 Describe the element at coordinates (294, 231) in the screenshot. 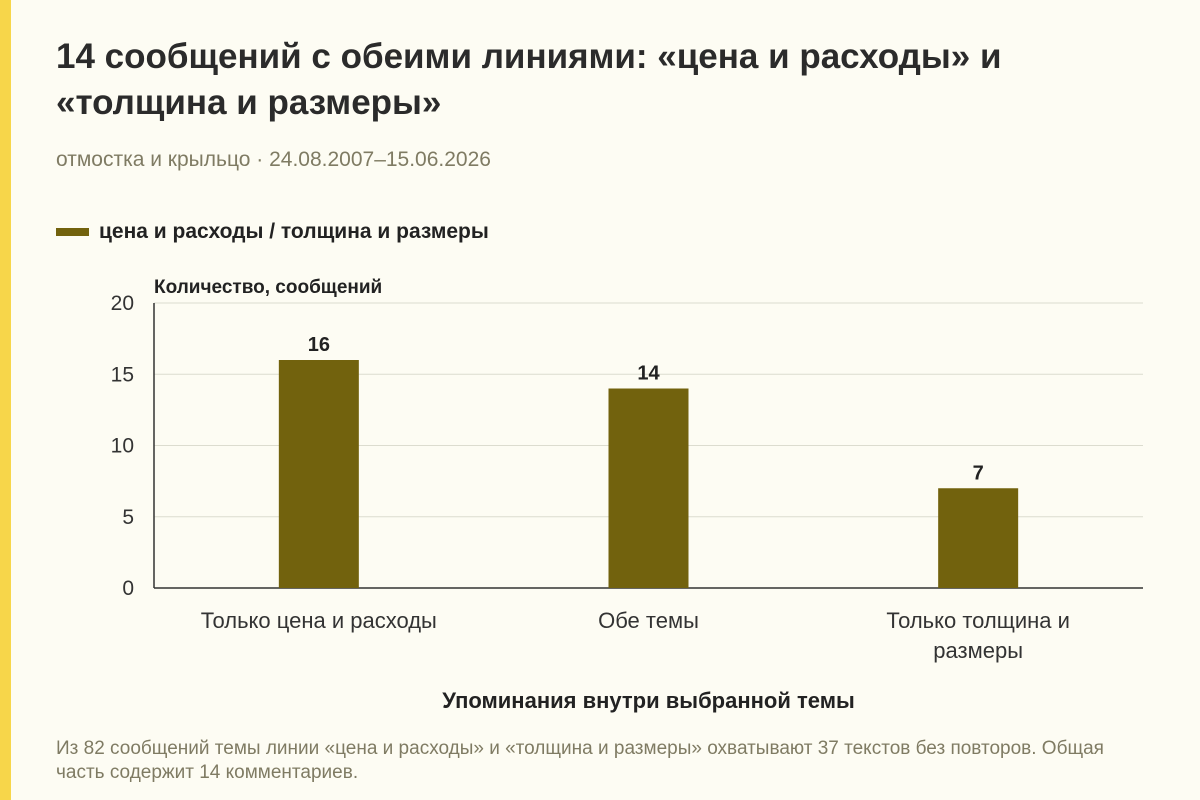

I see `legend-label: цена и расходы / толщина и размеры` at that location.